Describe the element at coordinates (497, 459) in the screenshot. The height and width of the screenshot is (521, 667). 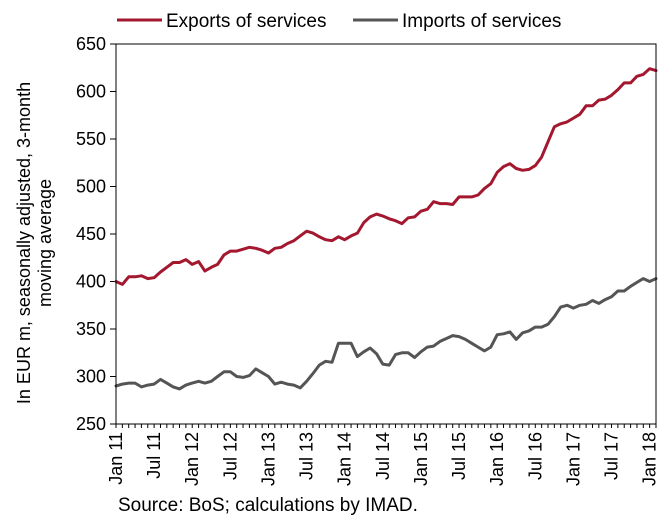
I see `x-tick-label: Jan 16` at that location.